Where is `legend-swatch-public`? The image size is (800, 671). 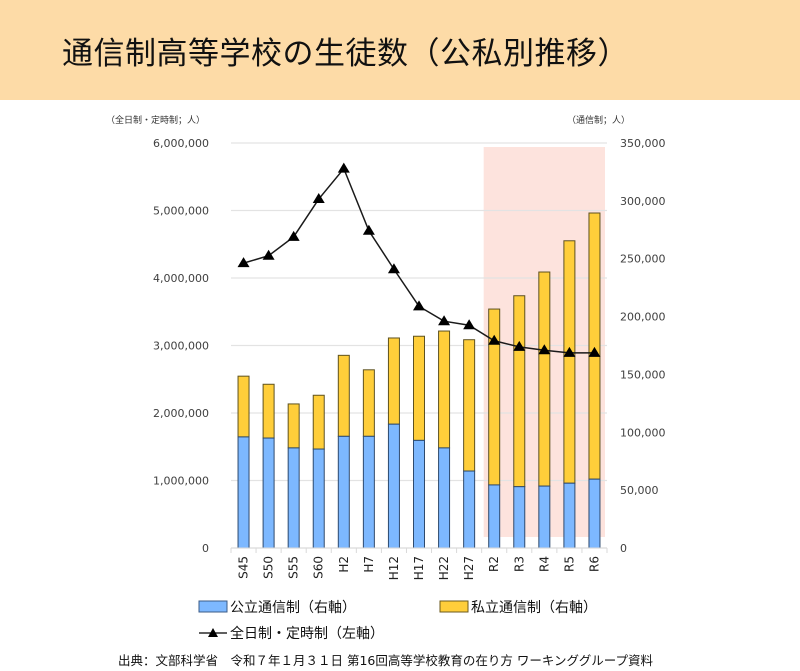 legend-swatch-public is located at coordinates (213, 606).